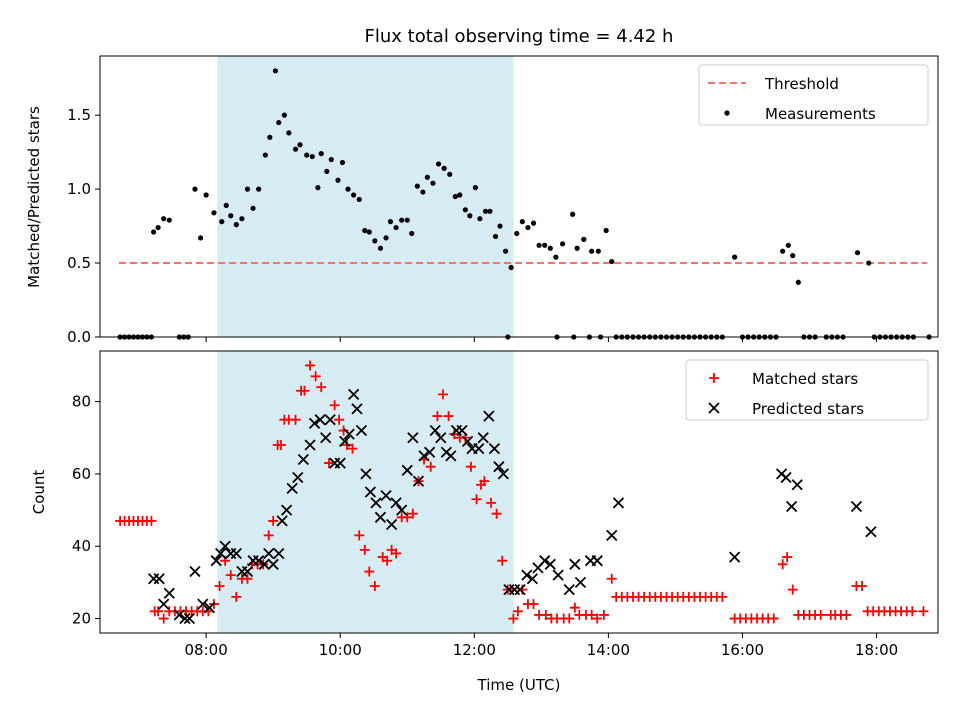  I want to click on x-axis-label: Time (UTC), so click(519, 685).